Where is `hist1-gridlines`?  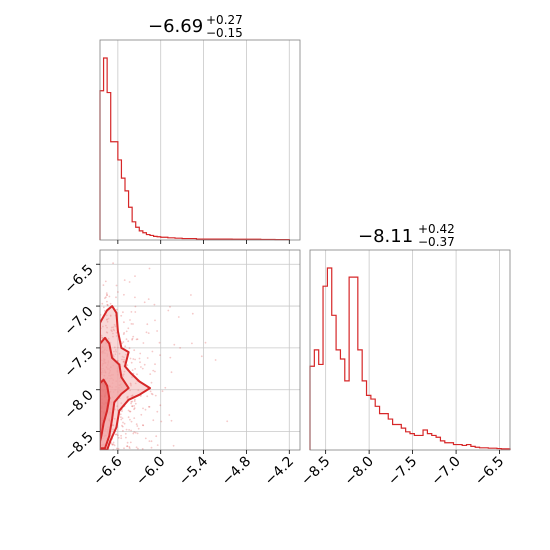
hist1-gridlines is located at coordinates (203, 140).